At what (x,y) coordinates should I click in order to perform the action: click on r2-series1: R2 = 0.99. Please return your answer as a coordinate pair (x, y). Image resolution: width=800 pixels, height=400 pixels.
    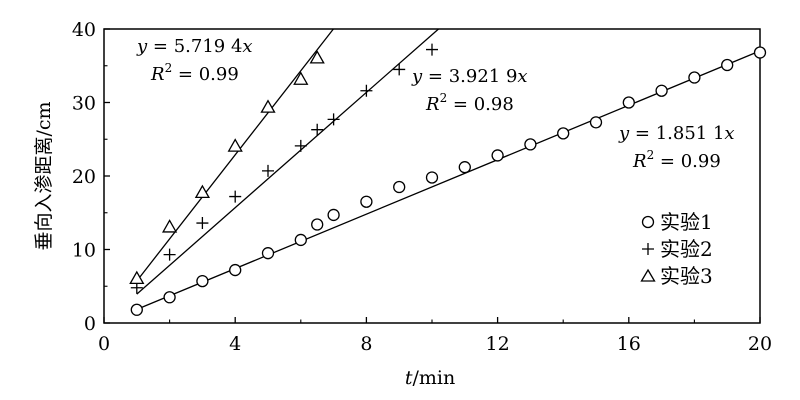
    Looking at the image, I should click on (676, 160).